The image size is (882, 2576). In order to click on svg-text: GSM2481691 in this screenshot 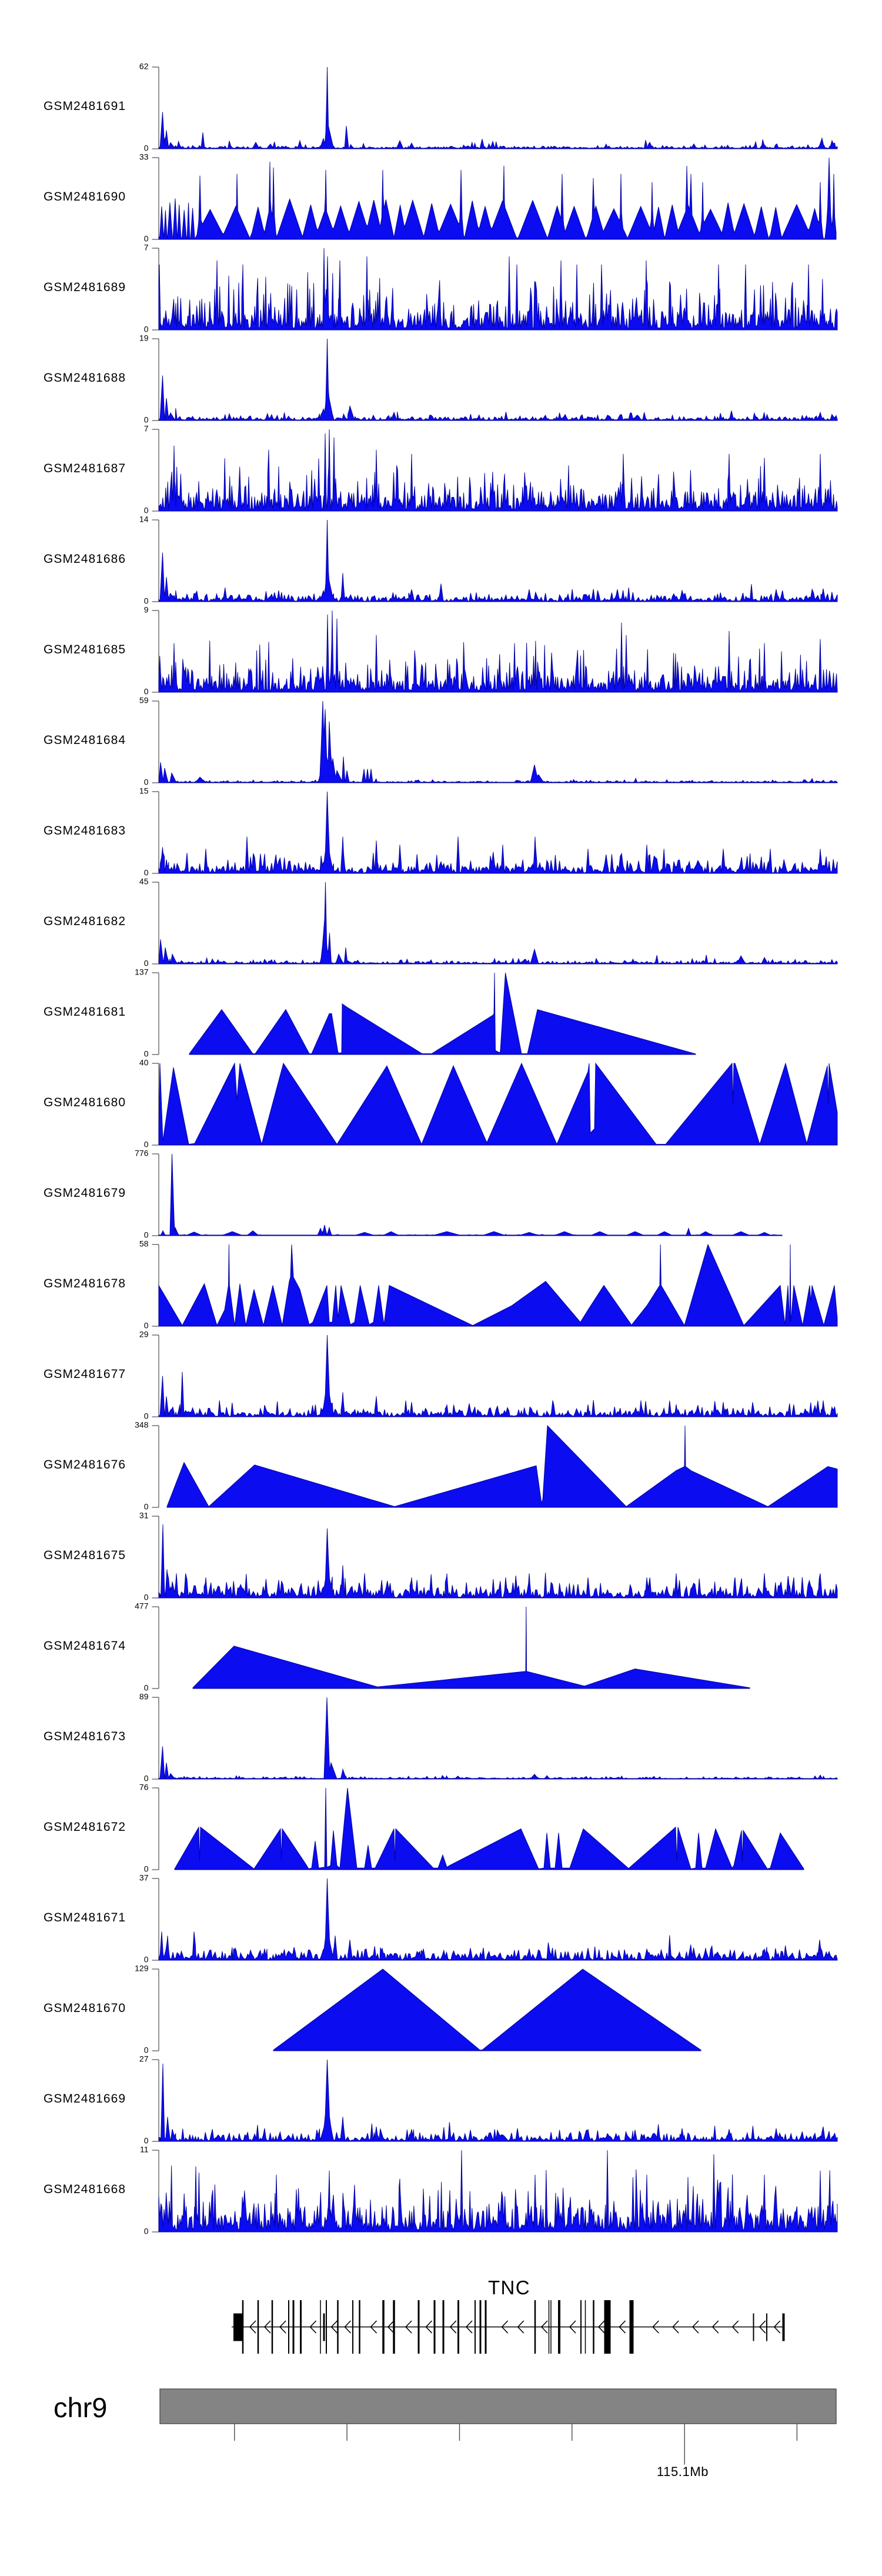, I will do `click(85, 106)`.